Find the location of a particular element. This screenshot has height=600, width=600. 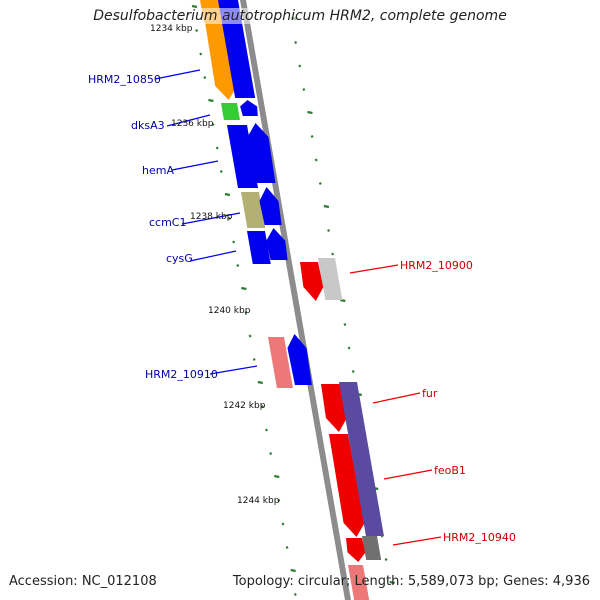

gene-label-cysg: cysG is located at coordinates (179, 258).